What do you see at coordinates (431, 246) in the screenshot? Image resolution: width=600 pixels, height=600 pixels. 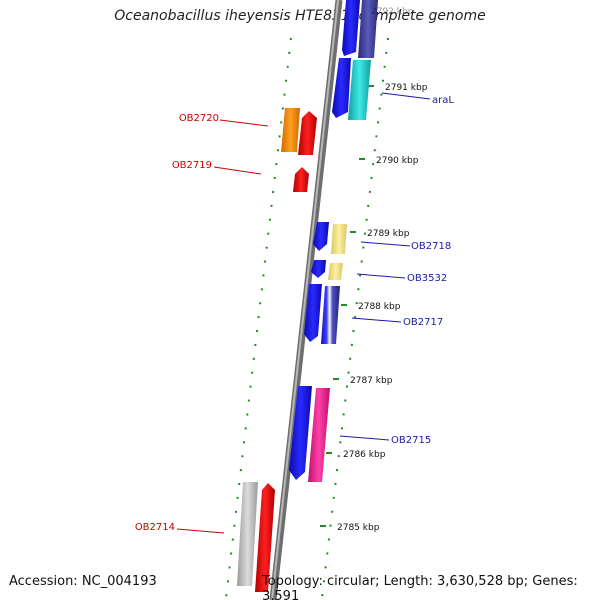 I see `gene-label-ob2718: OB2718` at bounding box center [431, 246].